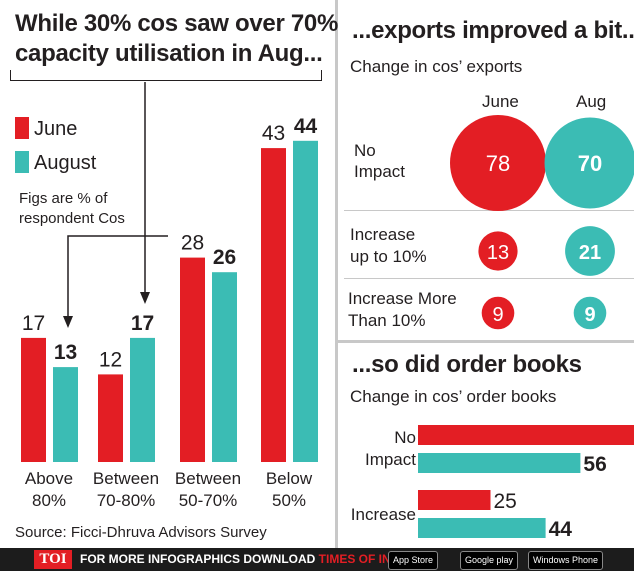 The height and width of the screenshot is (571, 634). Describe the element at coordinates (383, 234) in the screenshot. I see `exports-row-label-upto10-1: Increase` at that location.